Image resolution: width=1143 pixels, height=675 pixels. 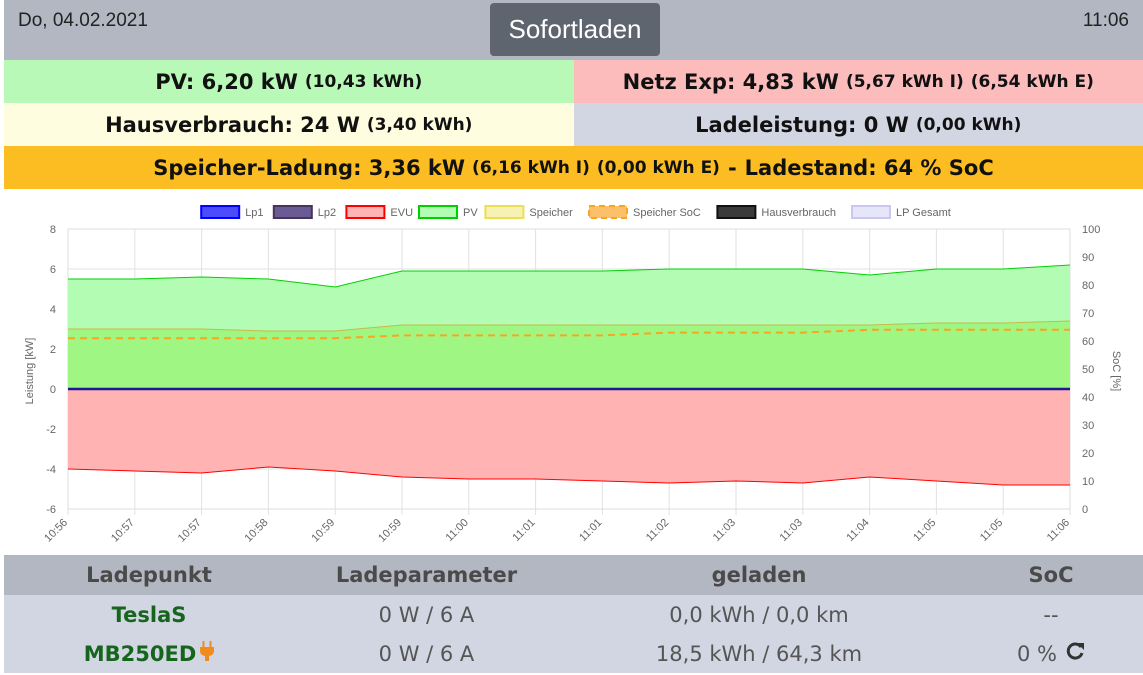 What do you see at coordinates (551, 213) in the screenshot?
I see `legend-label: Speicher` at bounding box center [551, 213].